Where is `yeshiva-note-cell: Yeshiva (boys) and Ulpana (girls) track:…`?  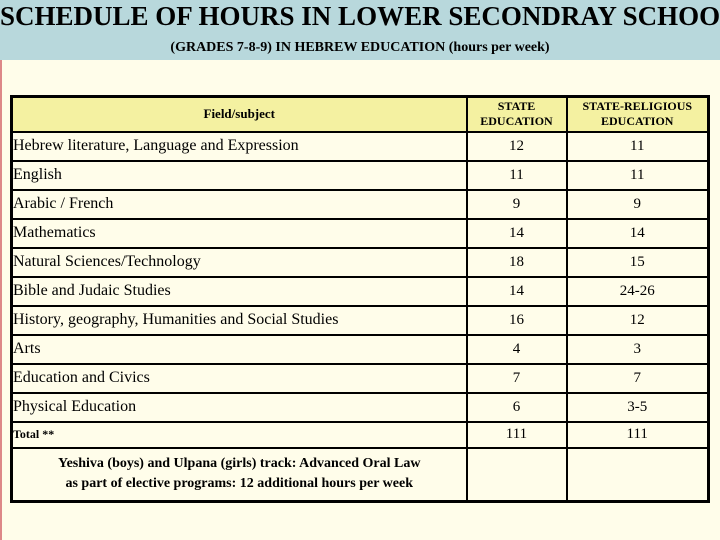 yeshiva-note-cell: Yeshiva (boys) and Ulpana (girls) track:… is located at coordinates (239, 474).